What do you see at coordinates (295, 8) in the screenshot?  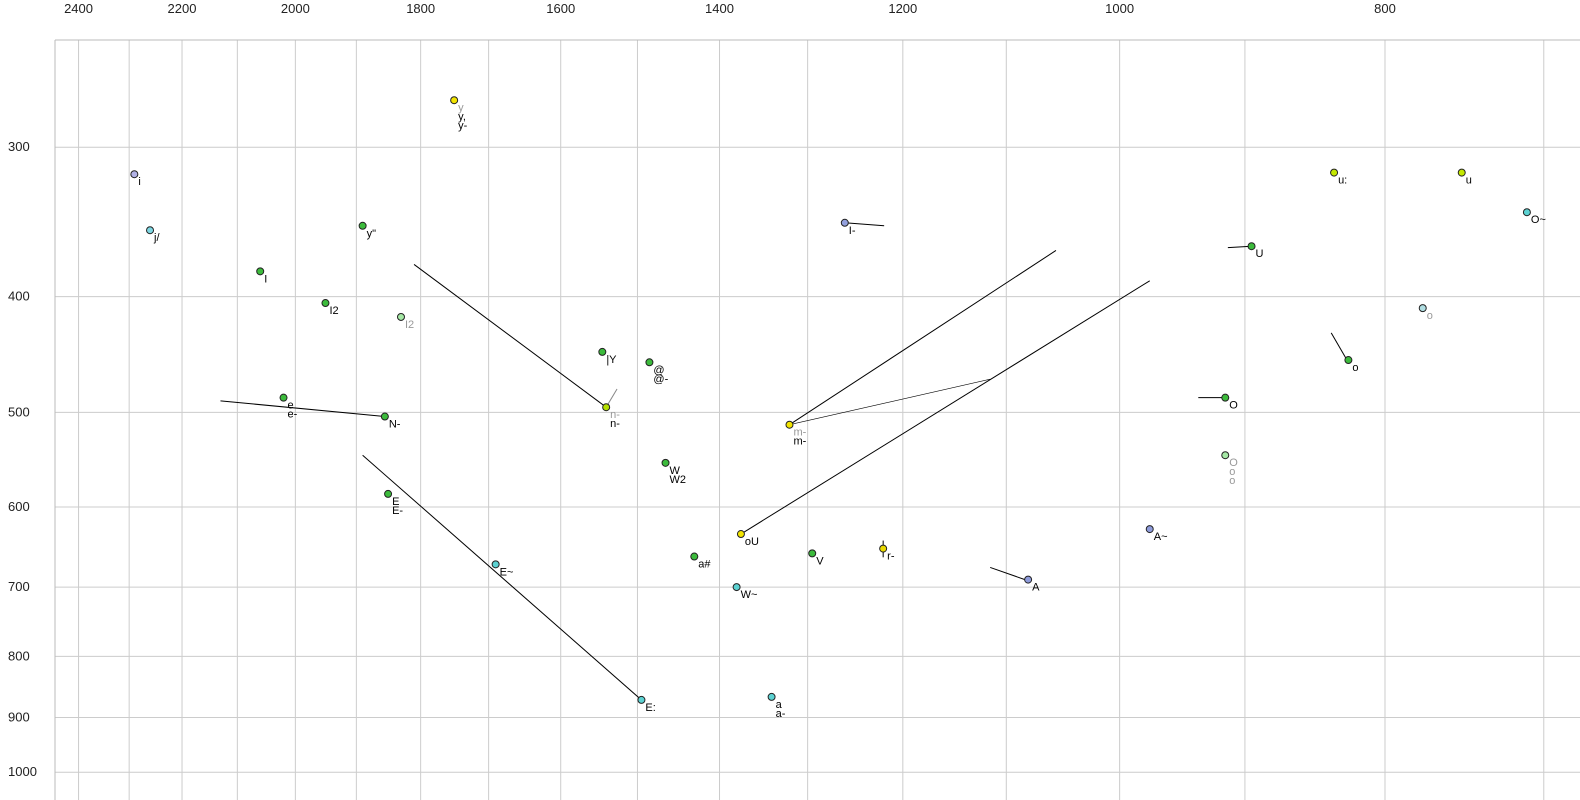 I see `x-tick-label: 2000` at bounding box center [295, 8].